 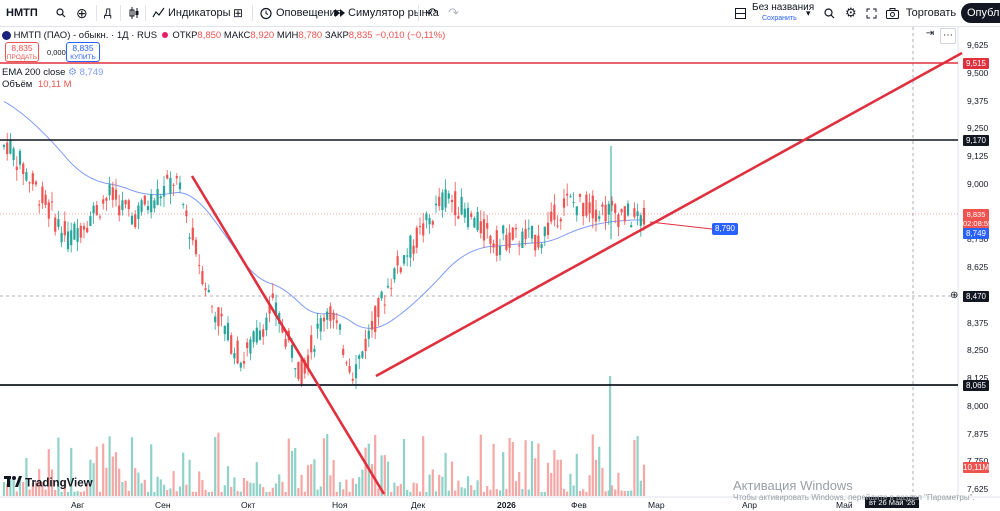 I want to click on scroll-to-realtime-icon: ⇥, so click(x=930, y=33).